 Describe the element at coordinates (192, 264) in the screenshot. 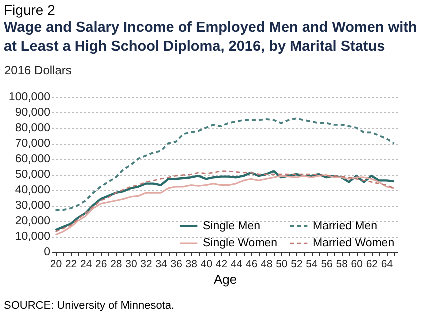

I see `x-tick-label: 38` at that location.